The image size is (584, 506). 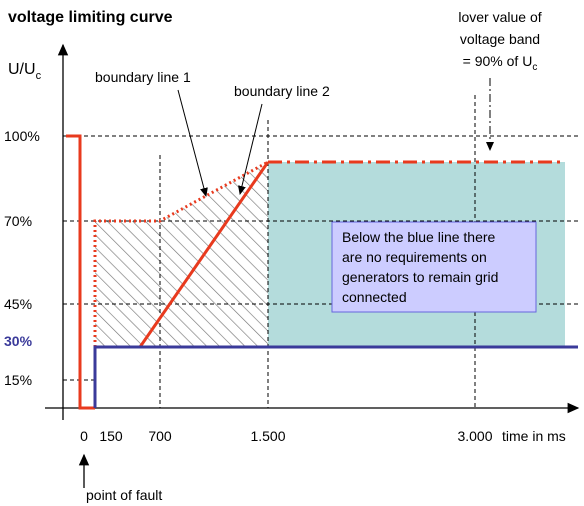 What do you see at coordinates (22, 136) in the screenshot?
I see `y-label: 100%` at bounding box center [22, 136].